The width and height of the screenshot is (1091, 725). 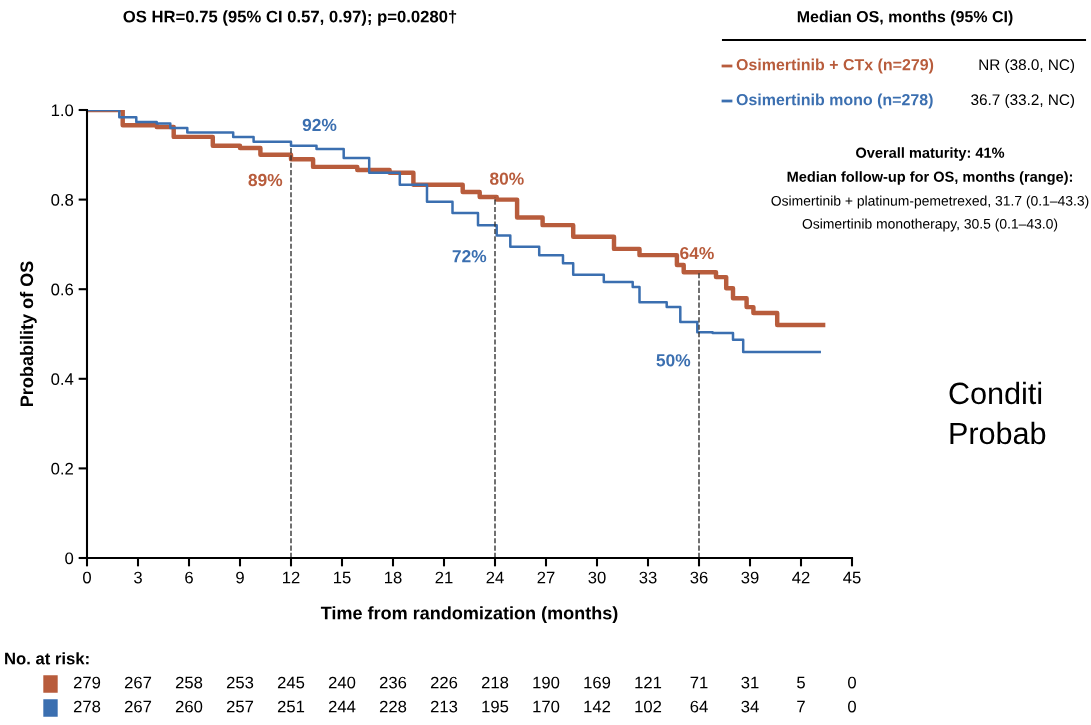 What do you see at coordinates (930, 225) in the screenshot?
I see `annotation: Osimertinib monotherapy, 30.5 (0.1–43.0)` at bounding box center [930, 225].